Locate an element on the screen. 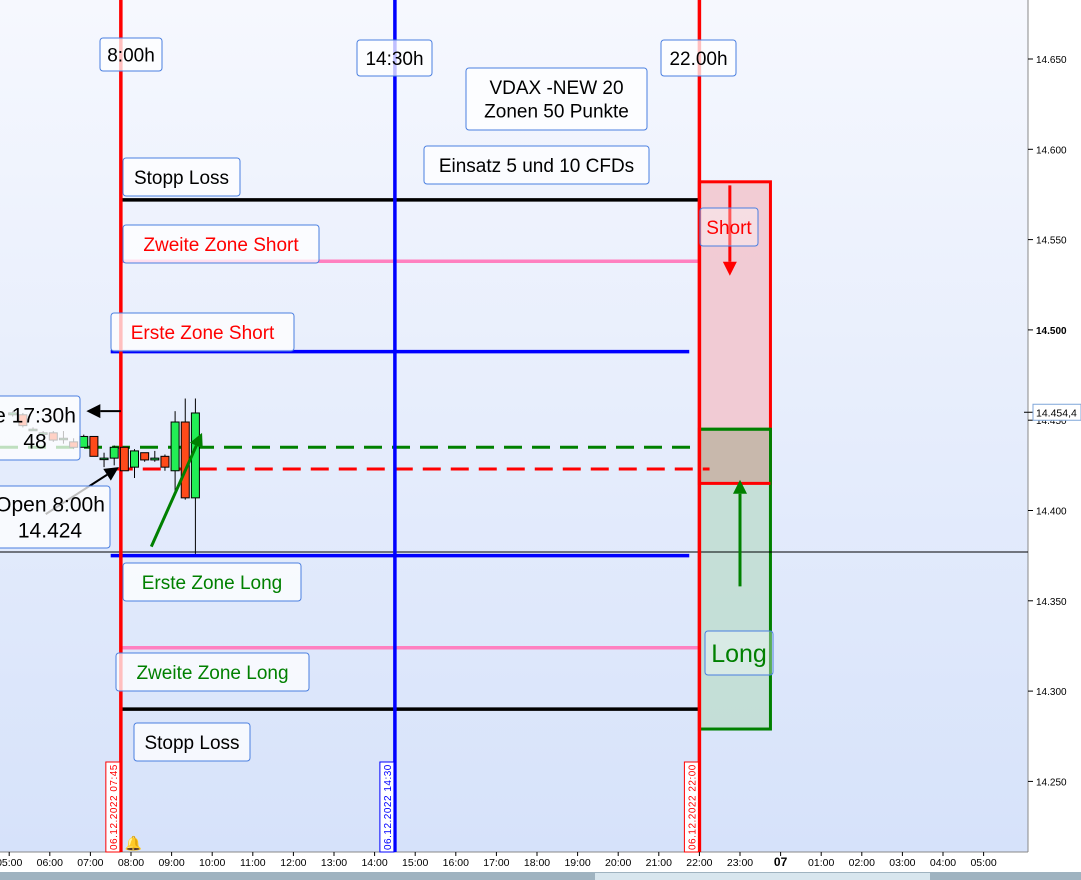 This screenshot has height=880, width=1081. annotation-text: e 17:30h is located at coordinates (38, 415).